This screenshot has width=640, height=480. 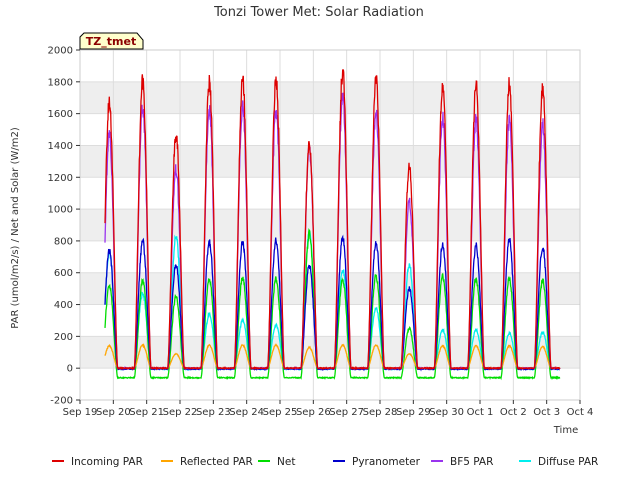 I want to click on x-tick-label: Sep 23, so click(x=213, y=412).